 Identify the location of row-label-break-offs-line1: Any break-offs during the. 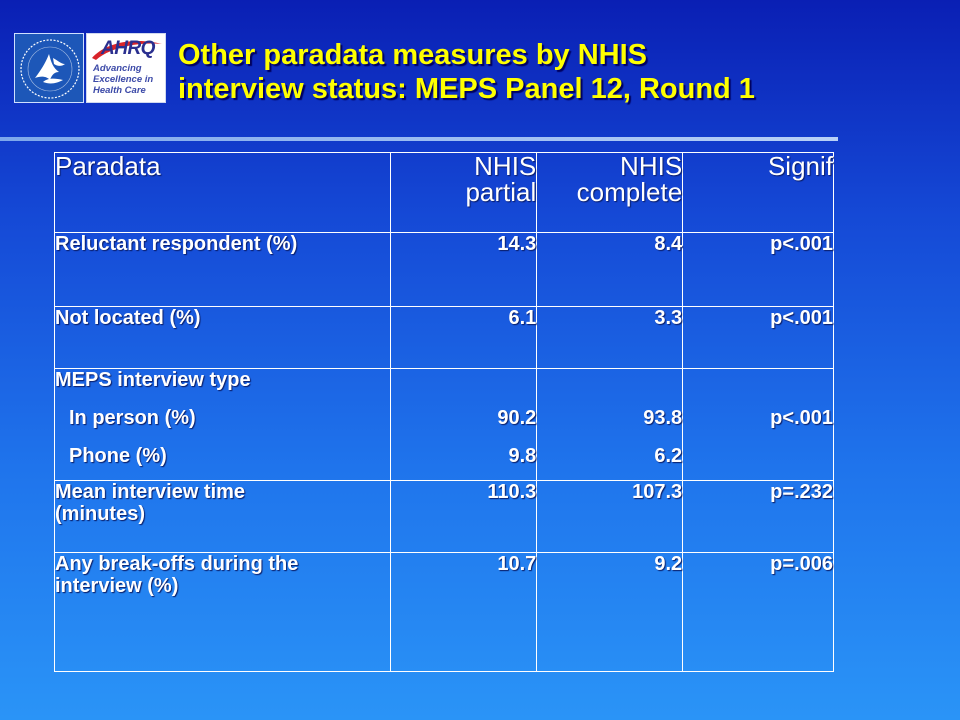
(177, 564).